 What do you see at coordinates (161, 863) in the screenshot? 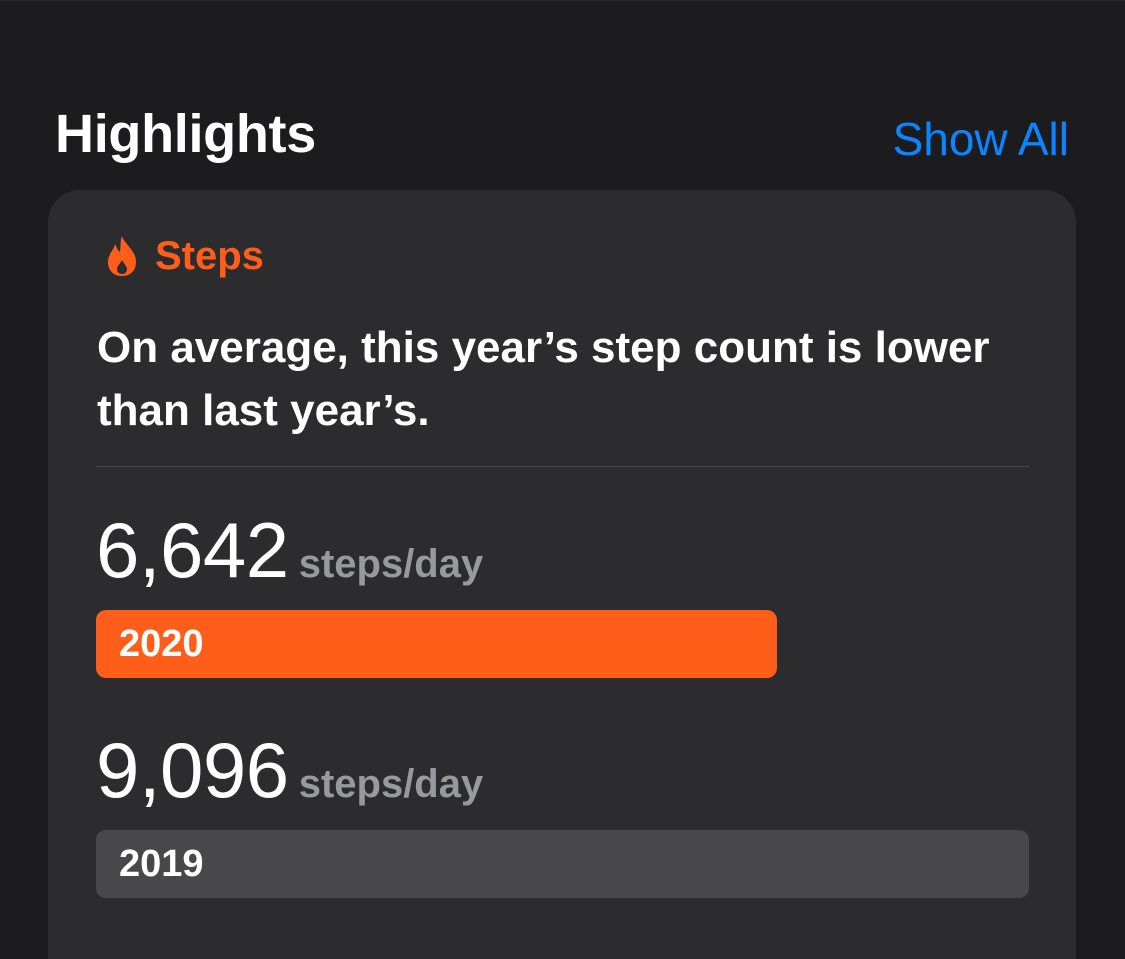
I see `bar-year-2019: 2019` at bounding box center [161, 863].